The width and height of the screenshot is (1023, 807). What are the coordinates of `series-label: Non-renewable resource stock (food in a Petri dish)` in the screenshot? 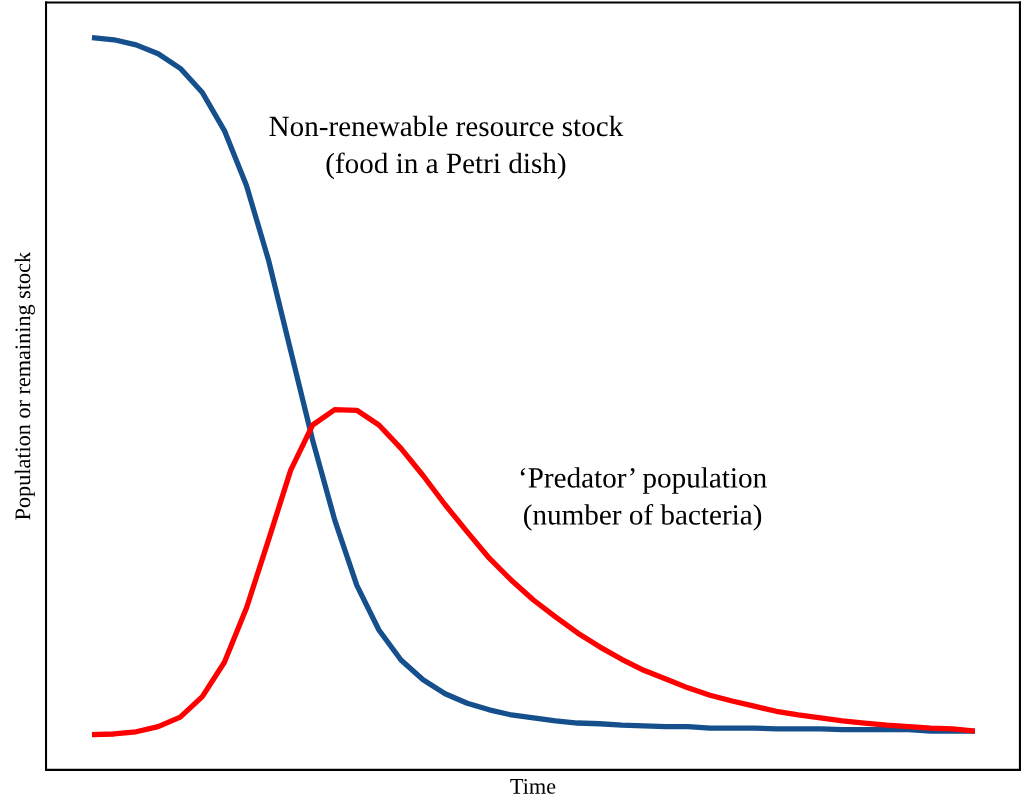 It's located at (446, 147).